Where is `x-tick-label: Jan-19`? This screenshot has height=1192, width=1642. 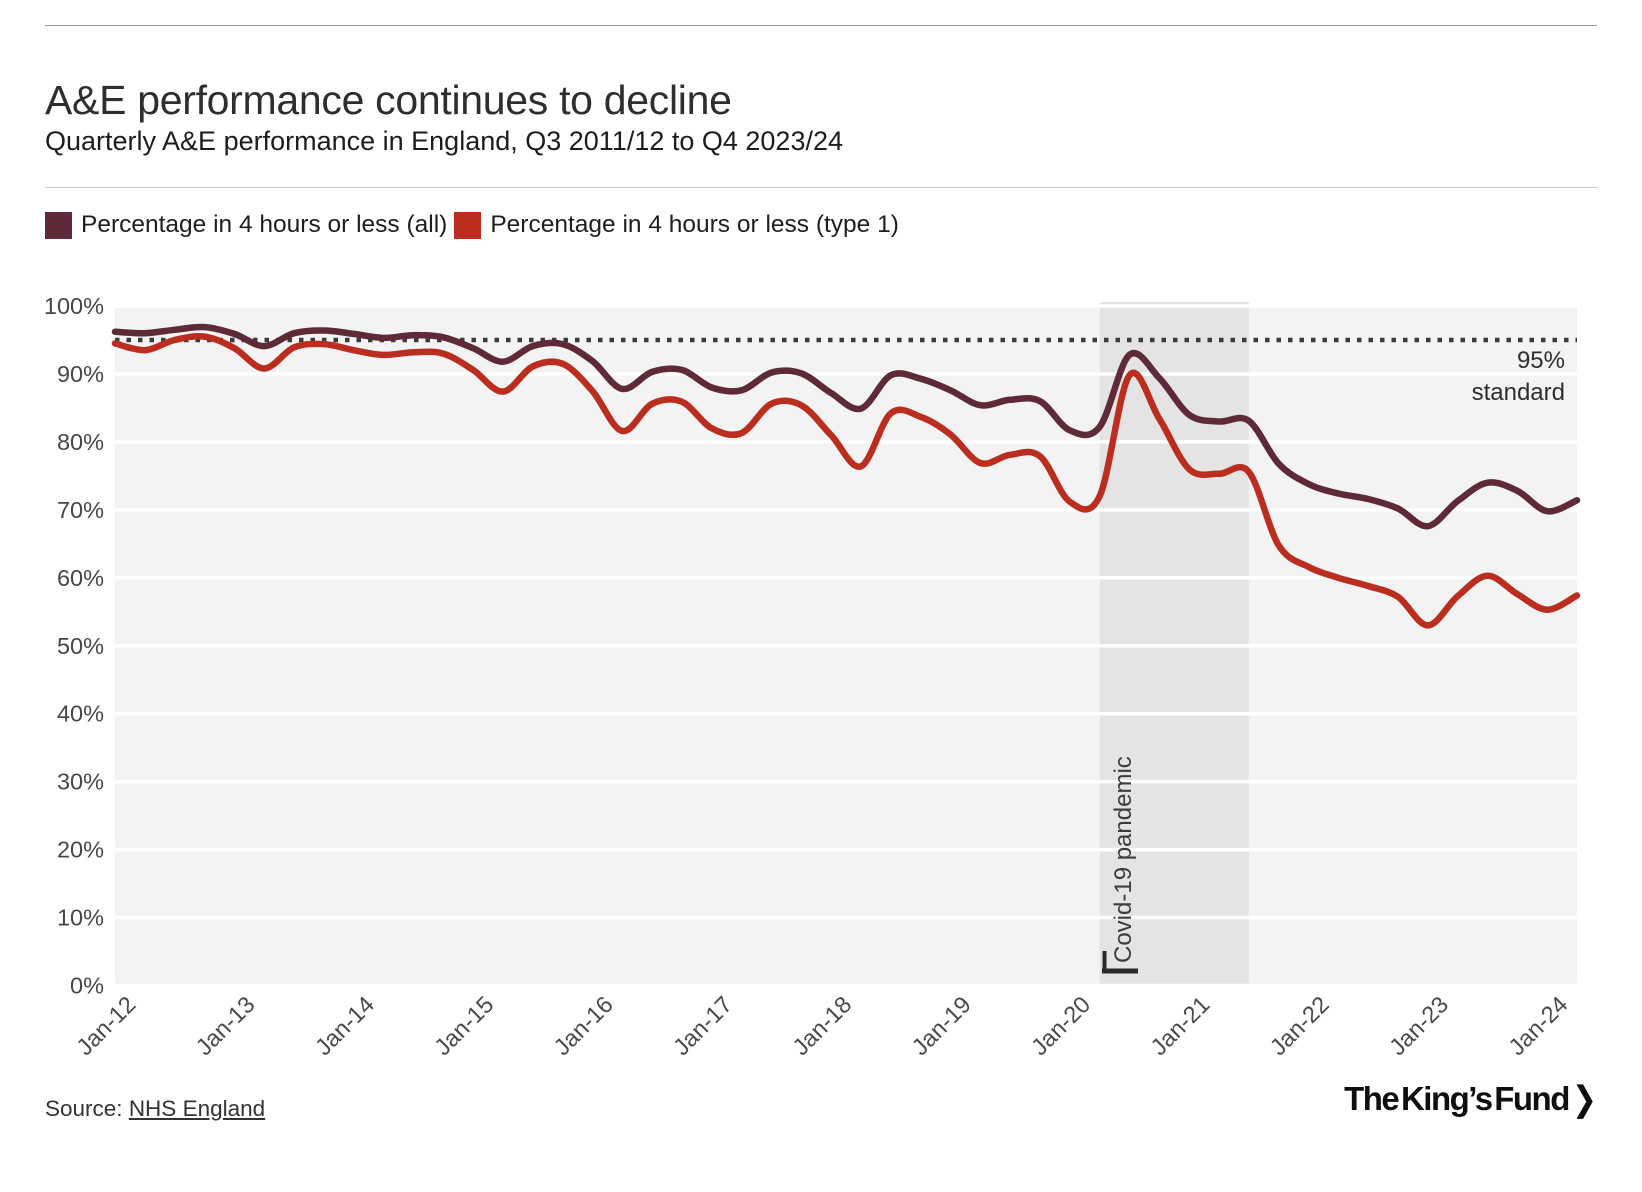
x-tick-label: Jan-19 is located at coordinates (941, 1025).